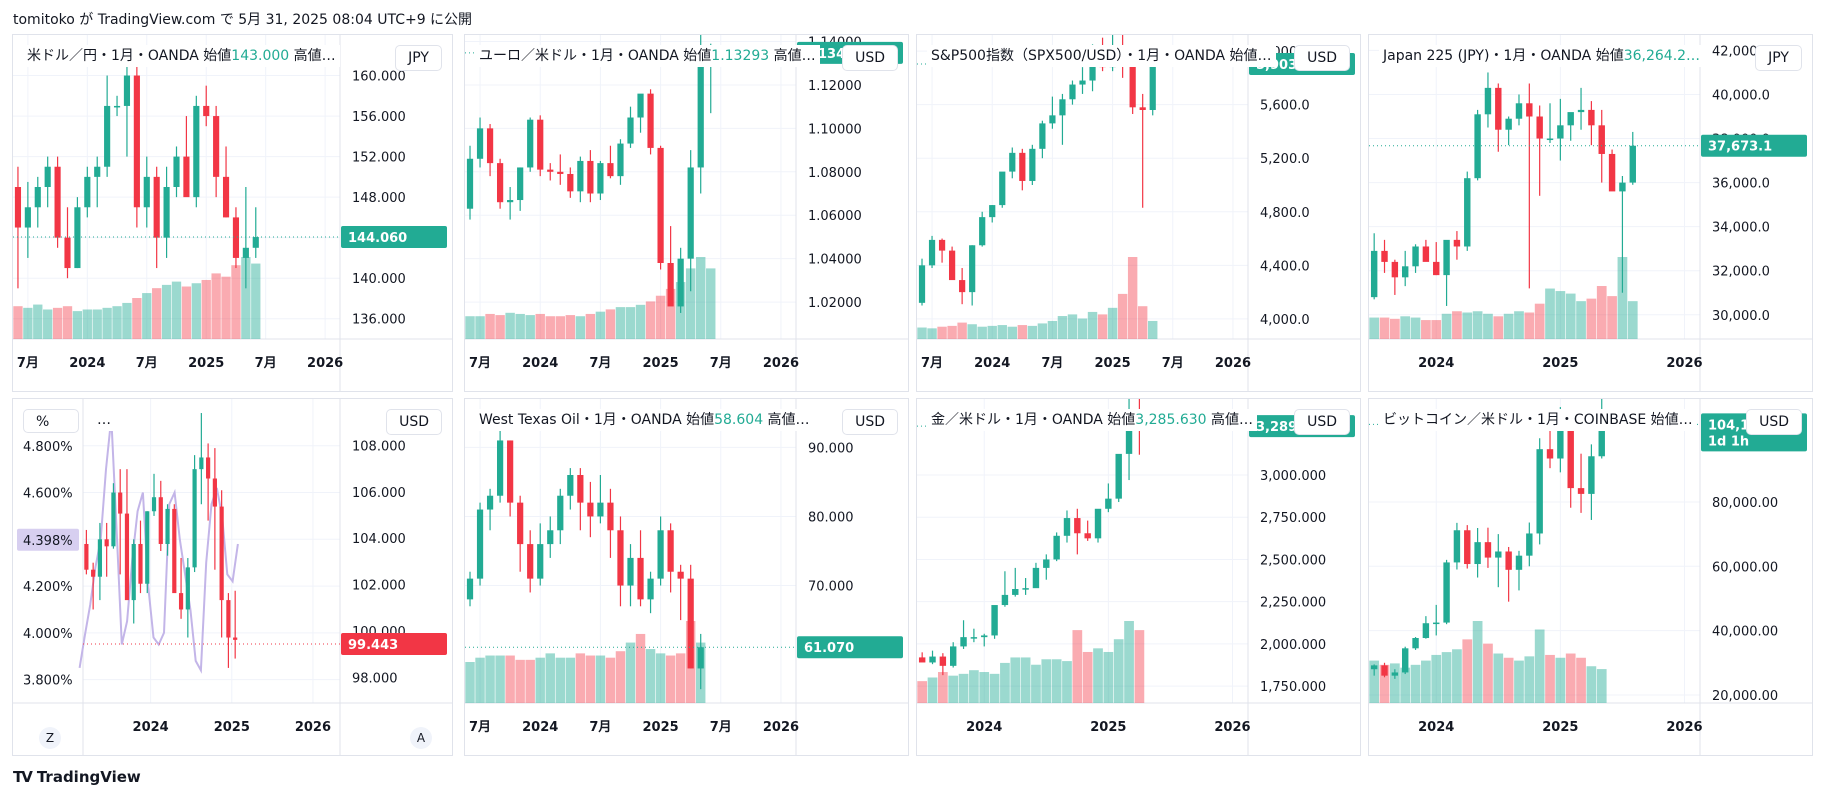  I want to click on right-axis-tick-label: 148.000, so click(379, 198).